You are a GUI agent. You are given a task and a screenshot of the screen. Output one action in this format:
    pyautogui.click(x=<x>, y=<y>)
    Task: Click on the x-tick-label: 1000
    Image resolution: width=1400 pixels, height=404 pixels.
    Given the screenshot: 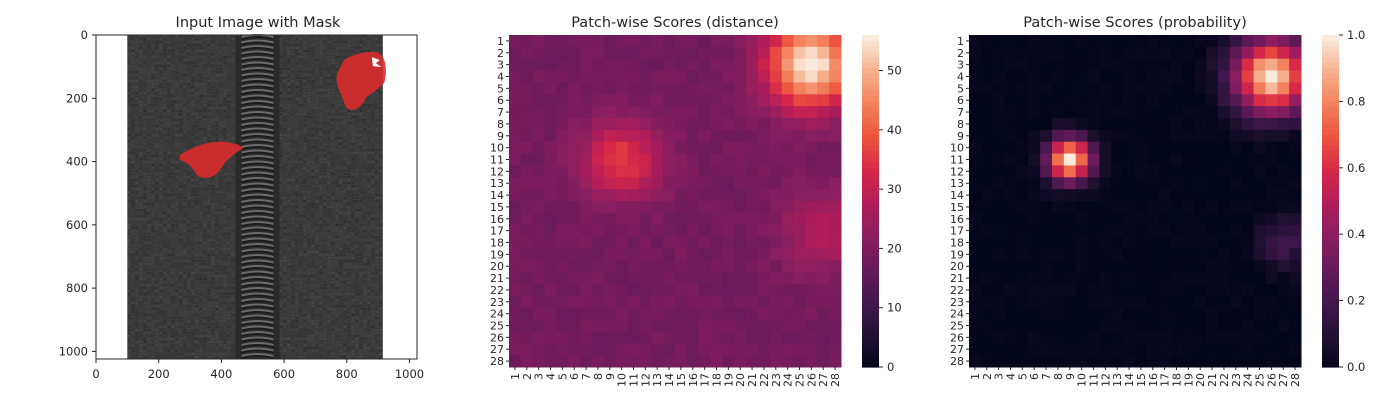 What is the action you would take?
    pyautogui.click(x=409, y=374)
    